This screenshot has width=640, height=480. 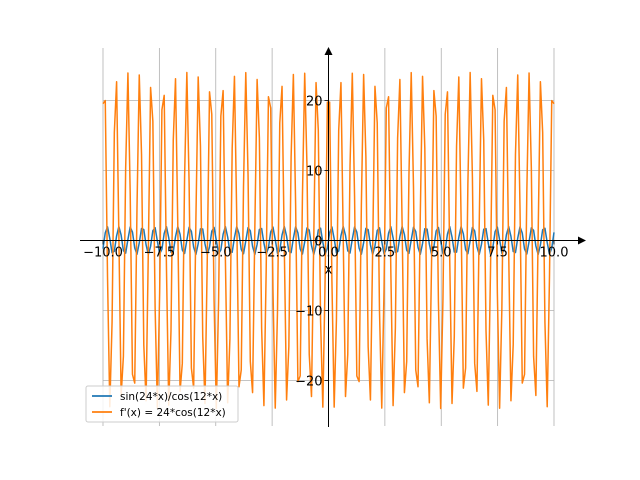 I want to click on y-axis-arrow, so click(x=328, y=51).